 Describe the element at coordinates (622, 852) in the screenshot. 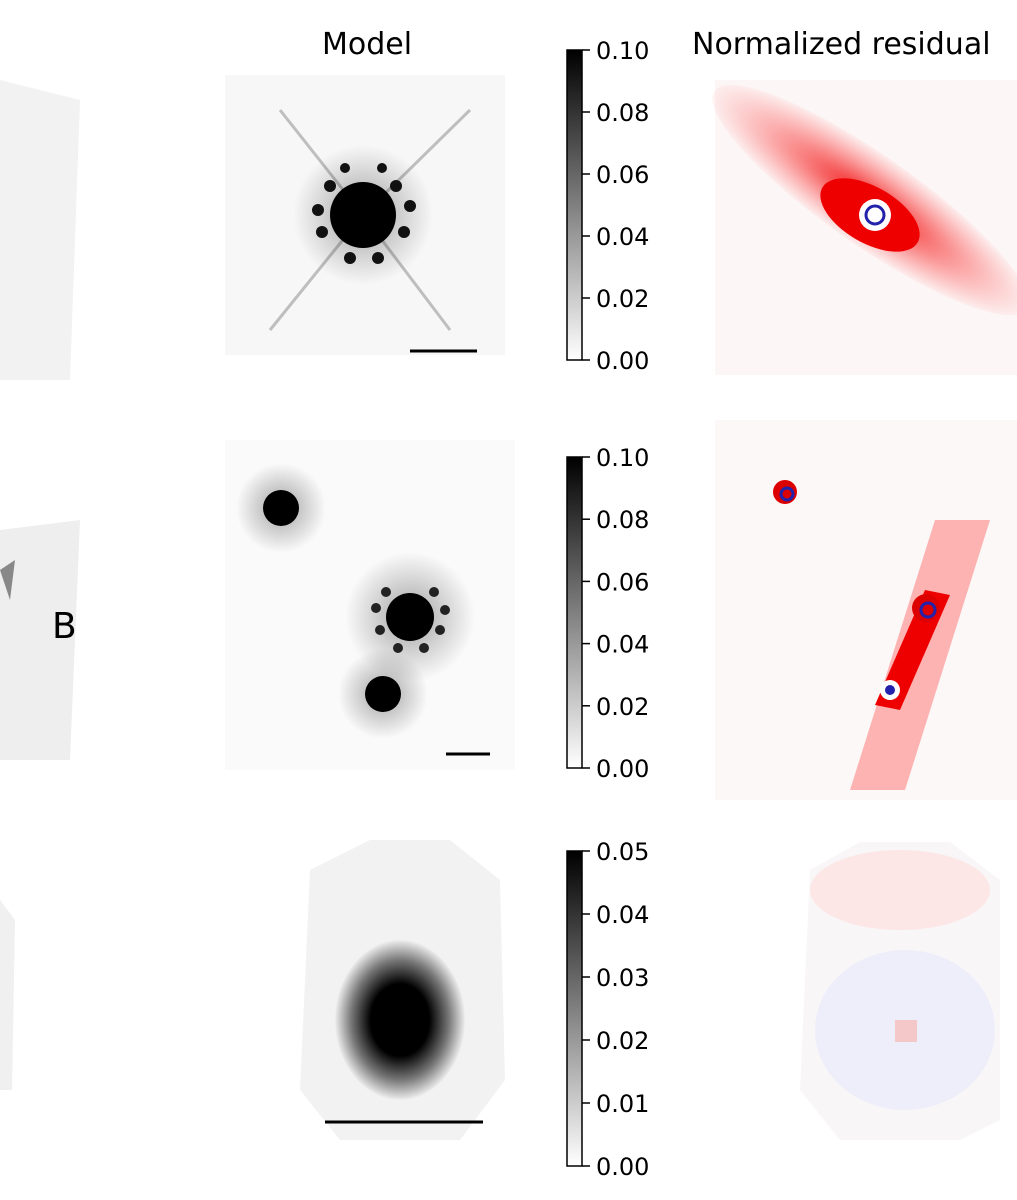

I see `colorbar-tick-label: 0.05` at that location.